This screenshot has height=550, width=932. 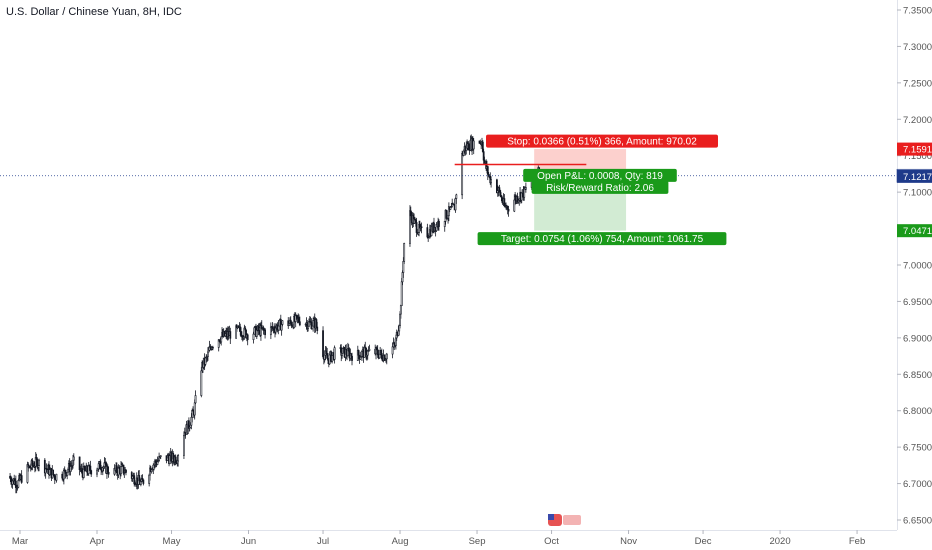 What do you see at coordinates (917, 83) in the screenshot?
I see `price-tick-label: 7.2500` at bounding box center [917, 83].